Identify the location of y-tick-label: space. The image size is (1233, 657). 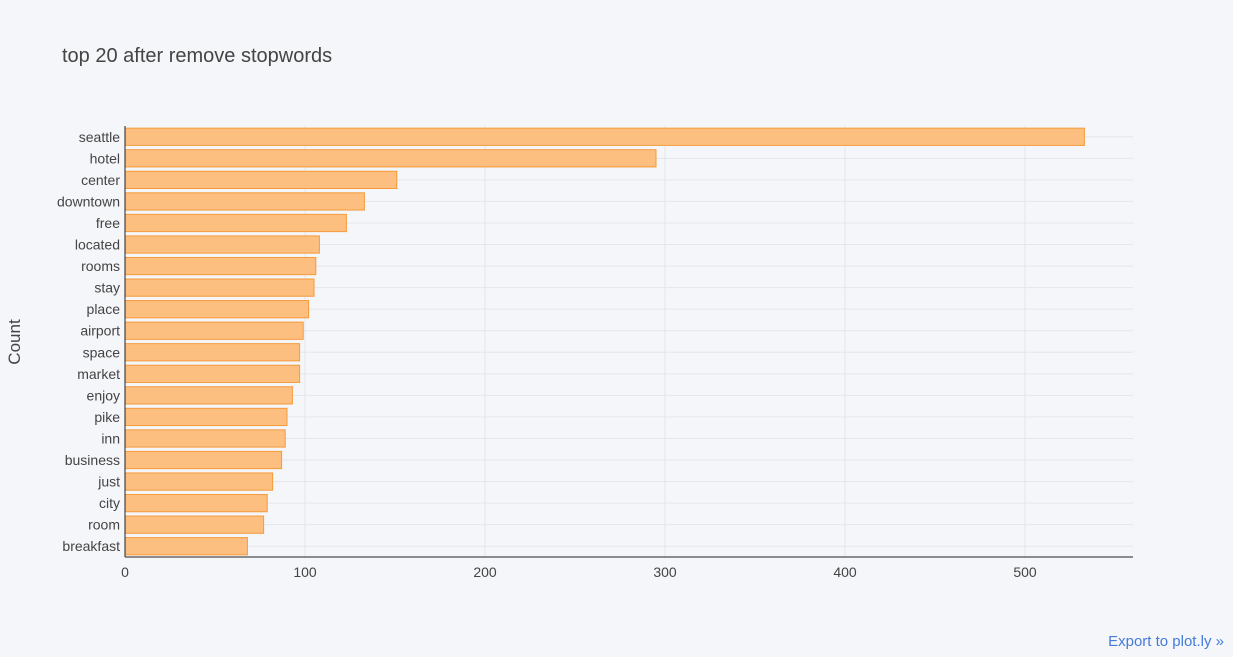
(102, 352).